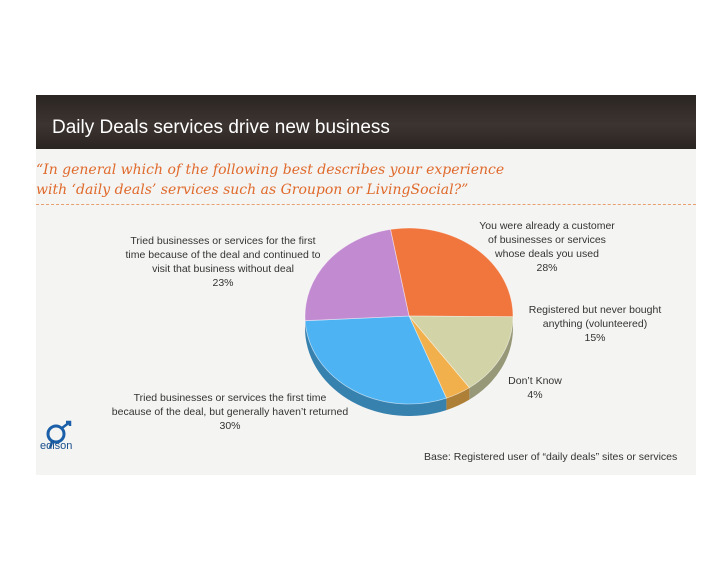 The width and height of the screenshot is (728, 563). Describe the element at coordinates (535, 395) in the screenshot. I see `slice-percent: 4%` at that location.